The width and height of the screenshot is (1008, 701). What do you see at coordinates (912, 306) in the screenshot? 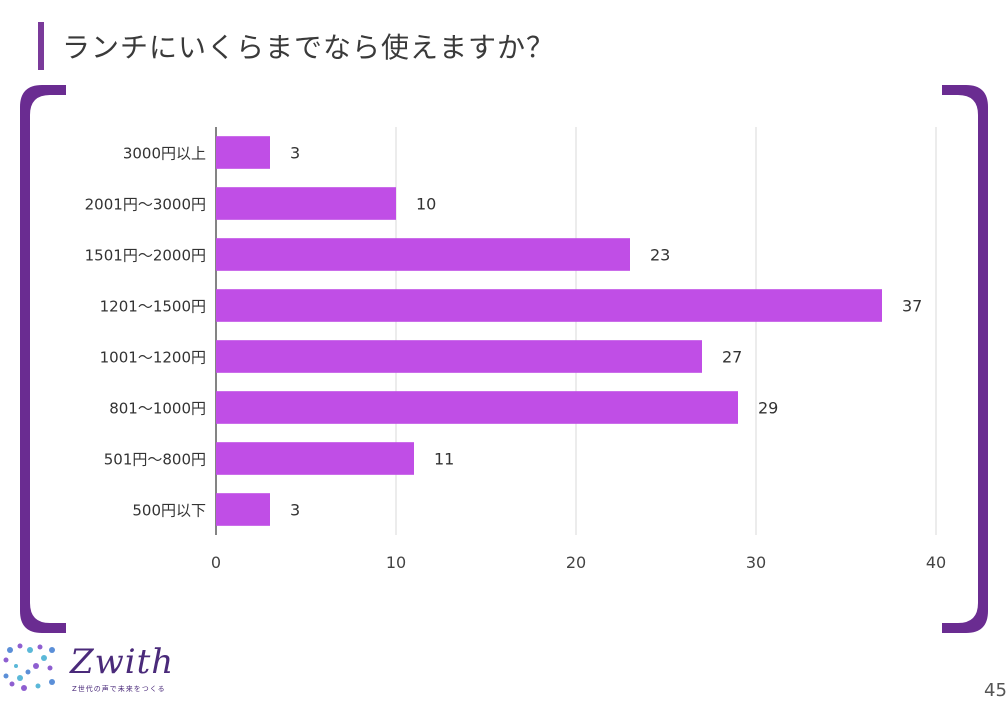
I see `data-label: 37` at bounding box center [912, 306].